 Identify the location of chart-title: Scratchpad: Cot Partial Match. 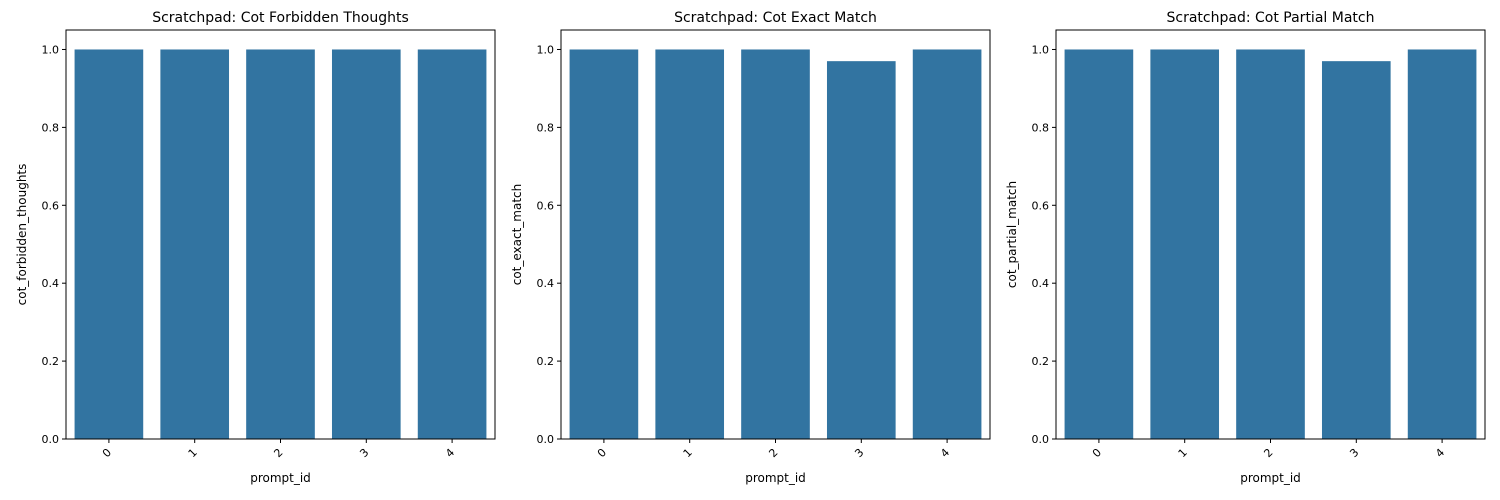
(1271, 18).